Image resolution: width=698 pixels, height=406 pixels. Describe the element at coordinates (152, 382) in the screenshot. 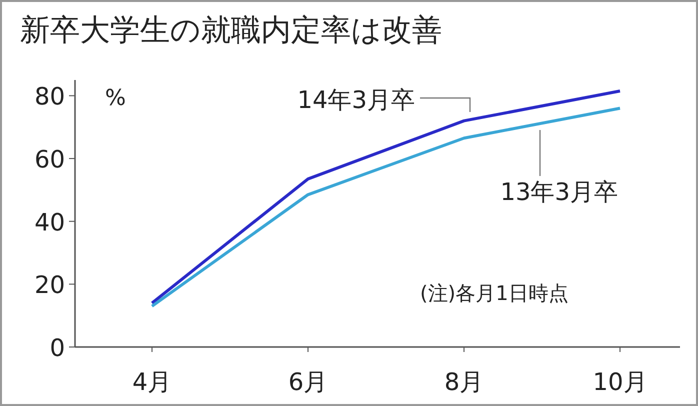

I see `x-tick-label: 4月` at that location.